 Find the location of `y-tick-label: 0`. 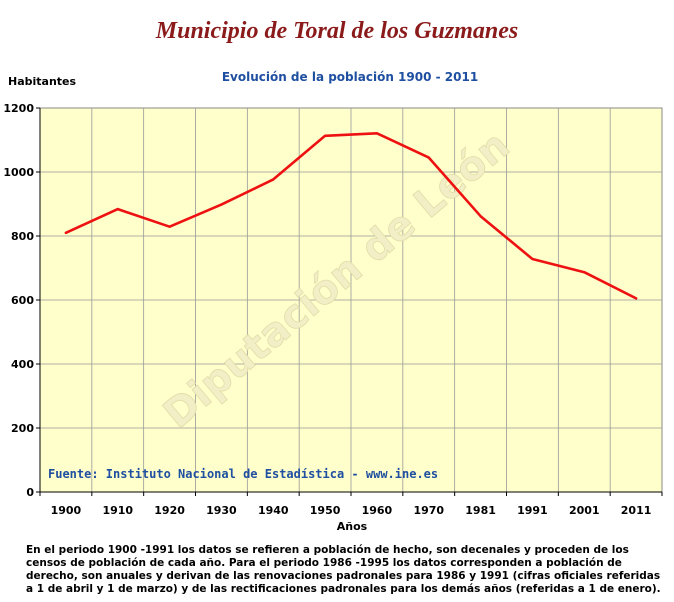

y-tick-label: 0 is located at coordinates (30, 492).